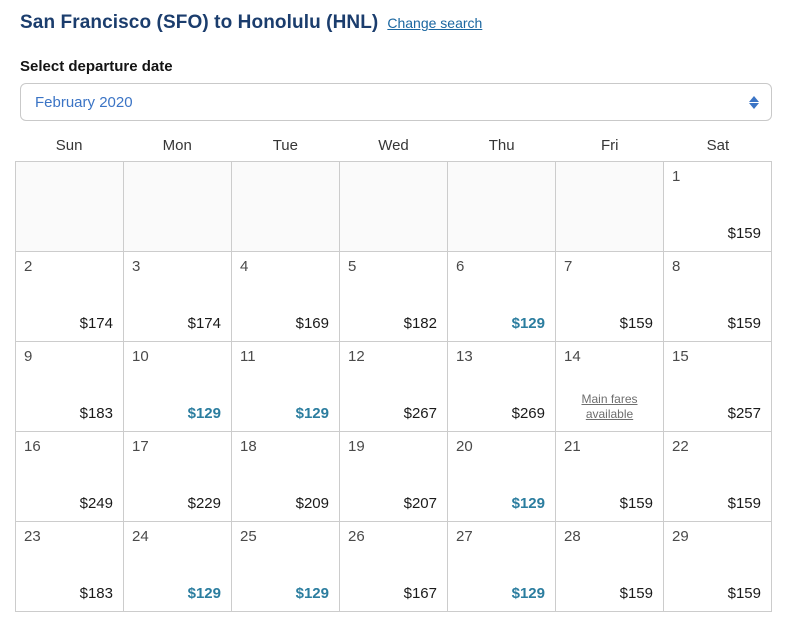 This screenshot has height=625, width=792. I want to click on day-number: 29, so click(680, 536).